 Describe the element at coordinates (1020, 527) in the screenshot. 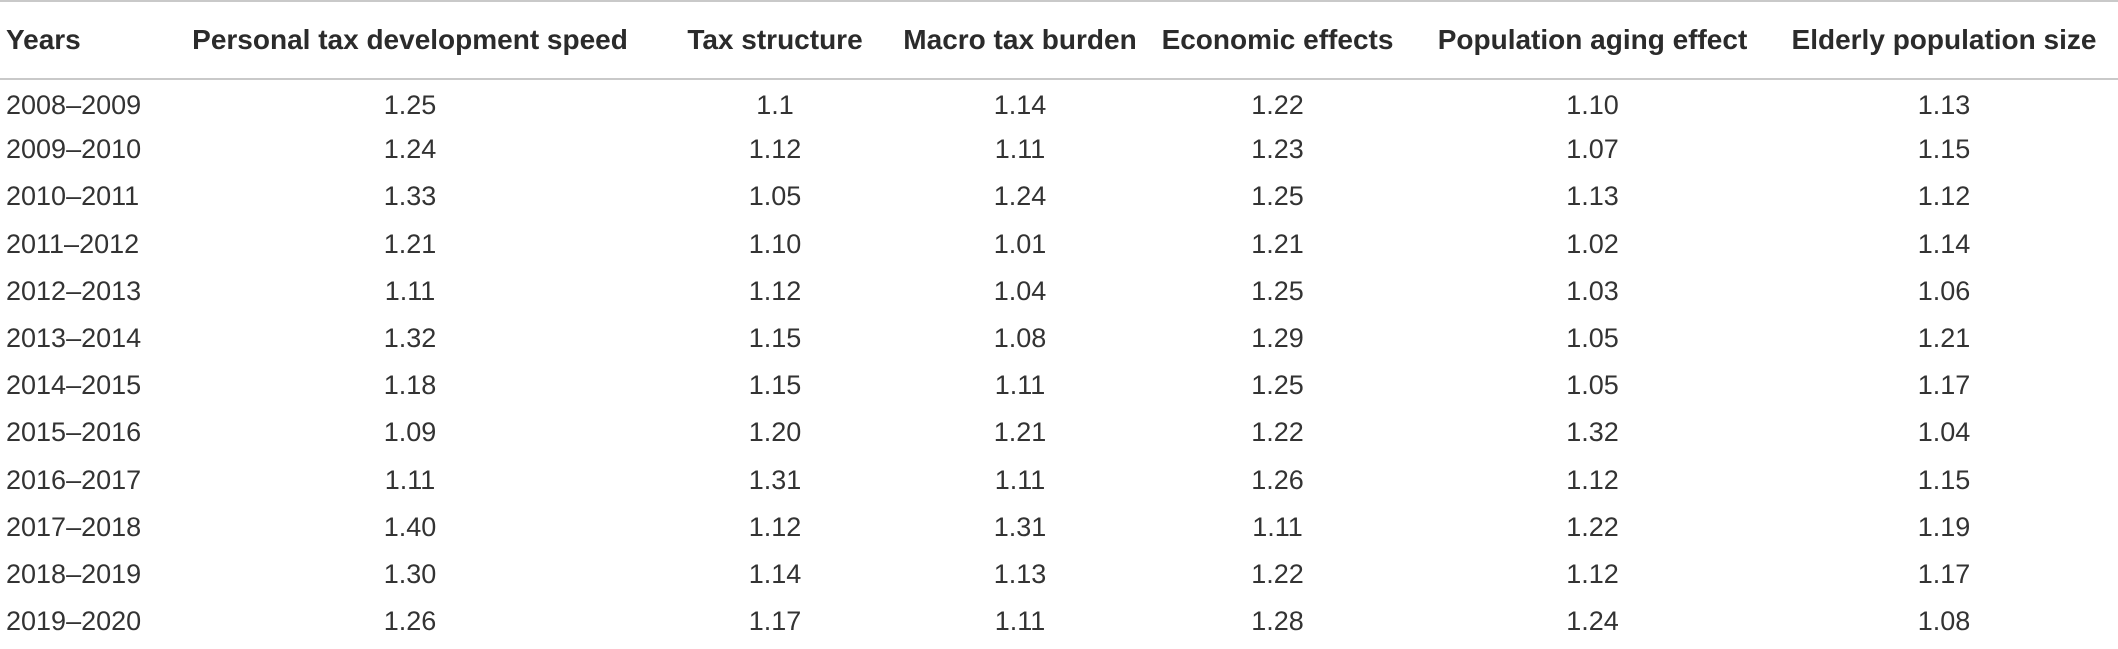

I see `cell-macro-tax-burden: 1.31` at that location.